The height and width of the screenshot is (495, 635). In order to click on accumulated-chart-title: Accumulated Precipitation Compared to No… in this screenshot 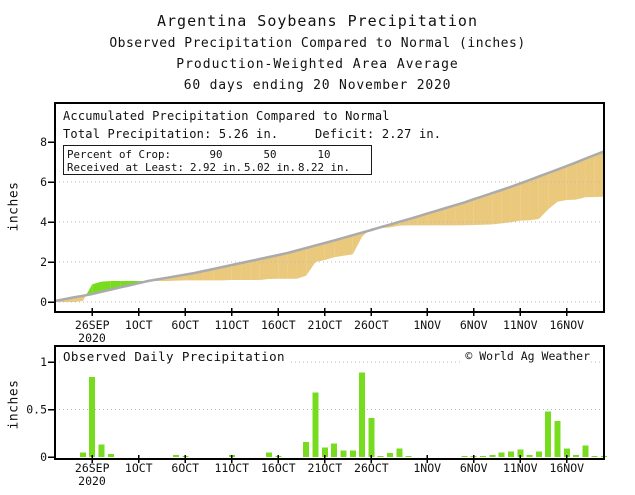, I will do `click(226, 116)`.